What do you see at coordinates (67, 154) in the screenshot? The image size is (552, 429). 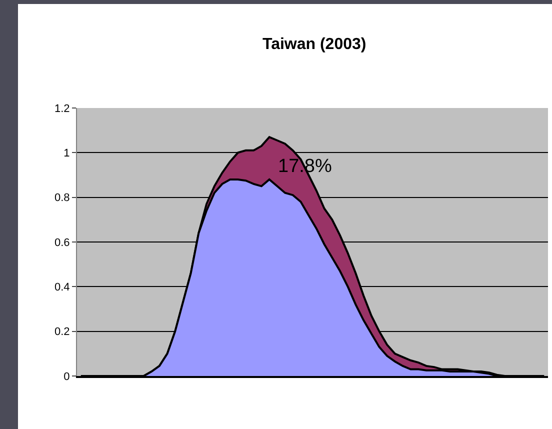 I see `y-tick-label: 1` at bounding box center [67, 154].